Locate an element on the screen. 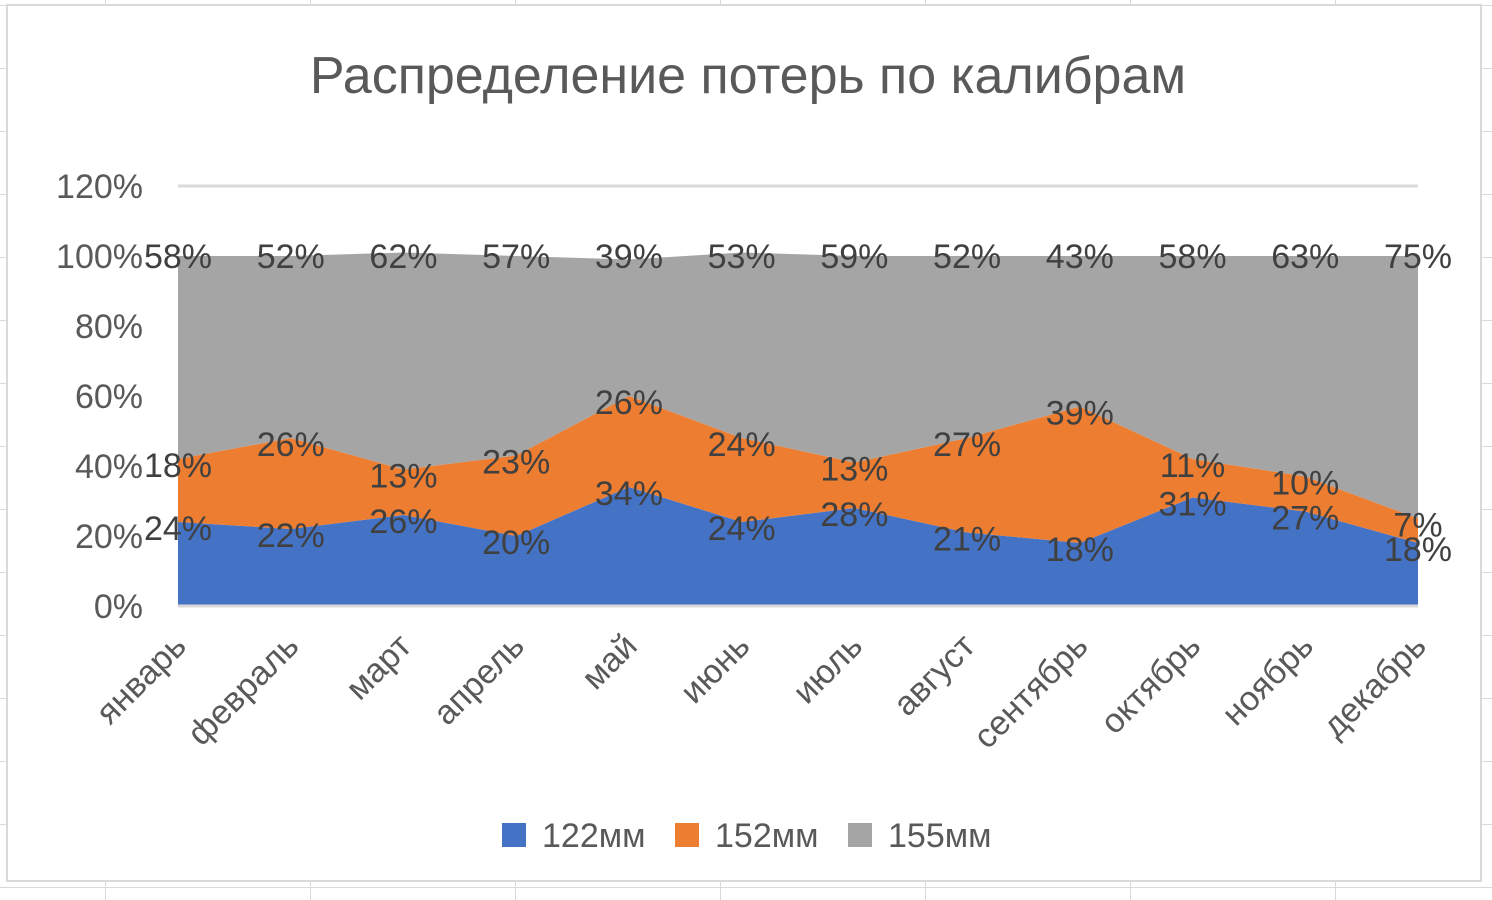 Image resolution: width=1492 pixels, height=900 pixels. x-tick-label: апрель is located at coordinates (479, 680).